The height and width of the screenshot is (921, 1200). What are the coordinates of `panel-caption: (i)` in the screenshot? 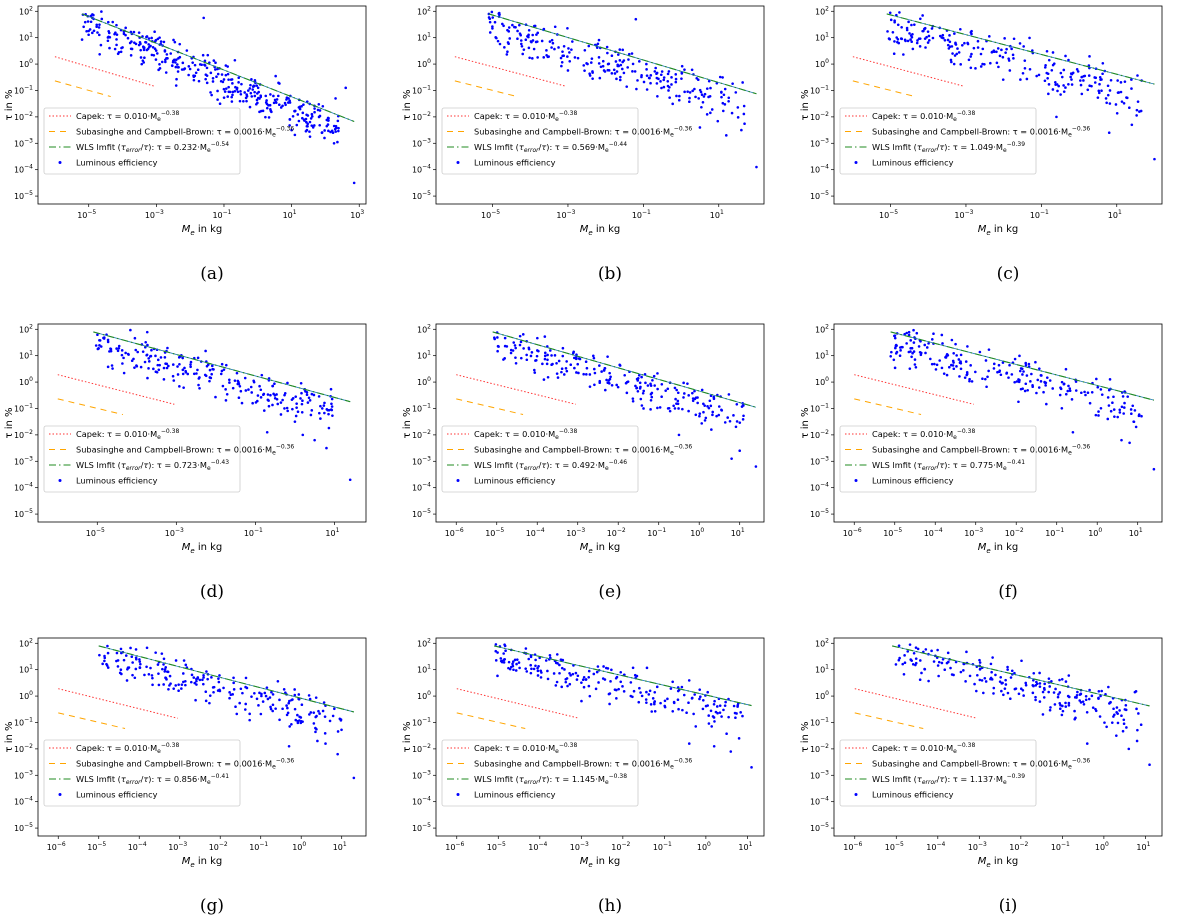 It's located at (1008, 906).